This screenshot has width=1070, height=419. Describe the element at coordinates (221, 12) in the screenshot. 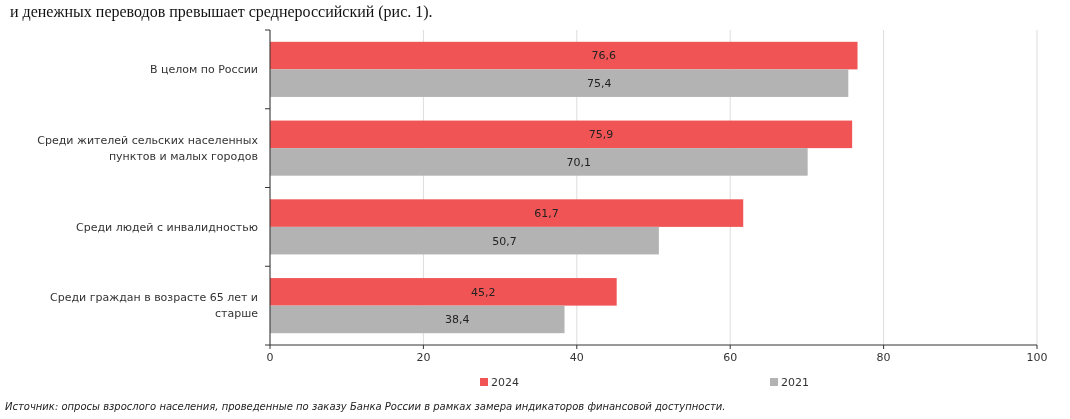

I see `text: и денежных переводов превышает среднероссийский (рис. 1).` at that location.